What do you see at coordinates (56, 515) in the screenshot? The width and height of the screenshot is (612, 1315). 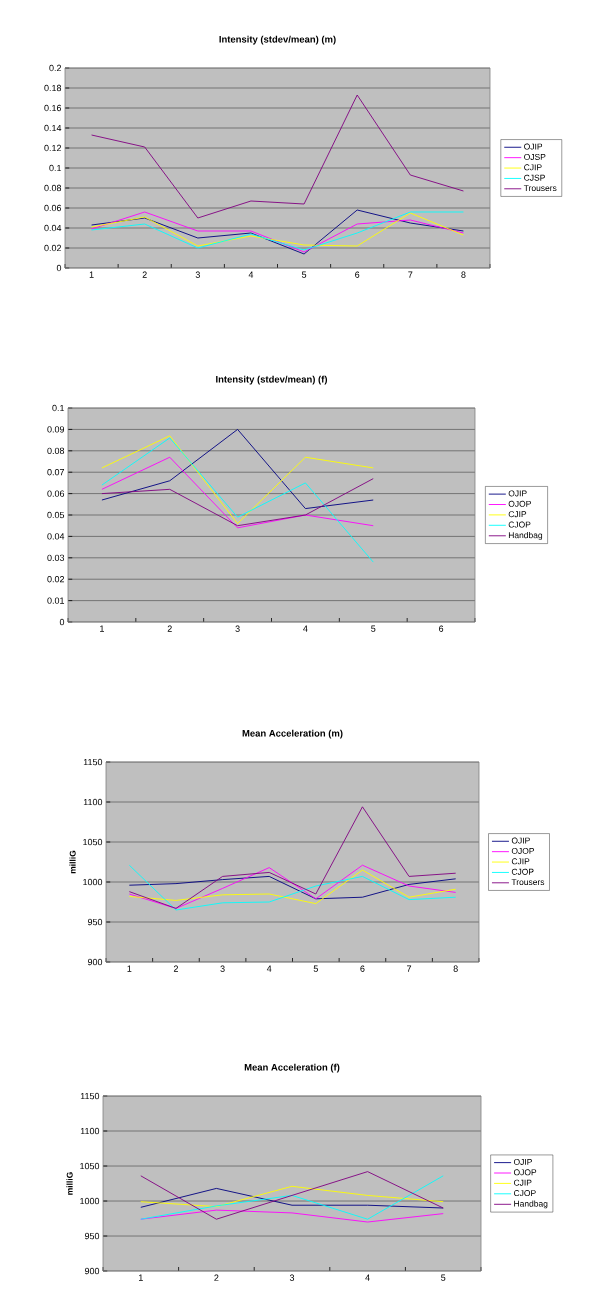 I see `y-tick-label: 0.05` at bounding box center [56, 515].